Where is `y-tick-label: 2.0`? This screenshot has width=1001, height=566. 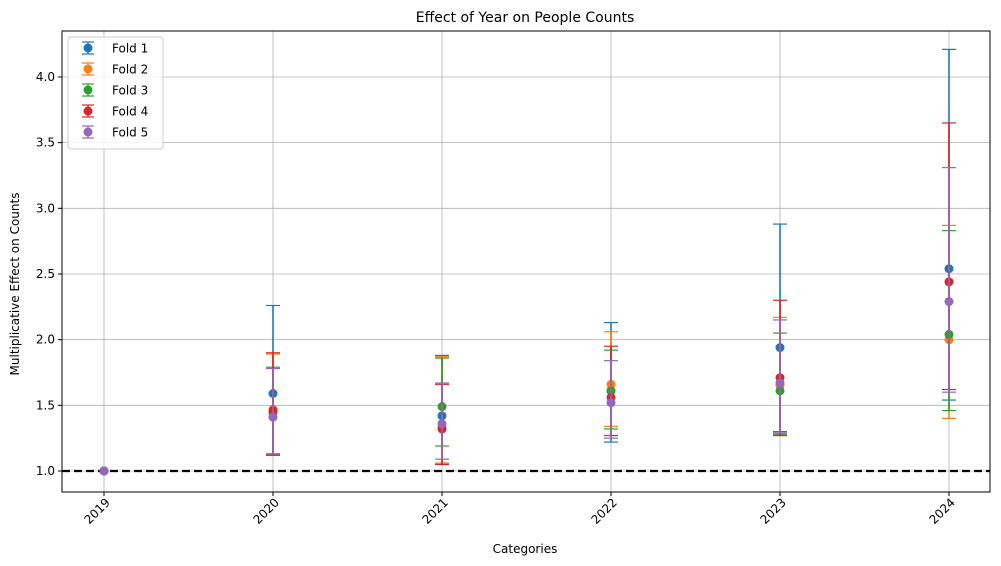
y-tick-label: 2.0 is located at coordinates (45, 340).